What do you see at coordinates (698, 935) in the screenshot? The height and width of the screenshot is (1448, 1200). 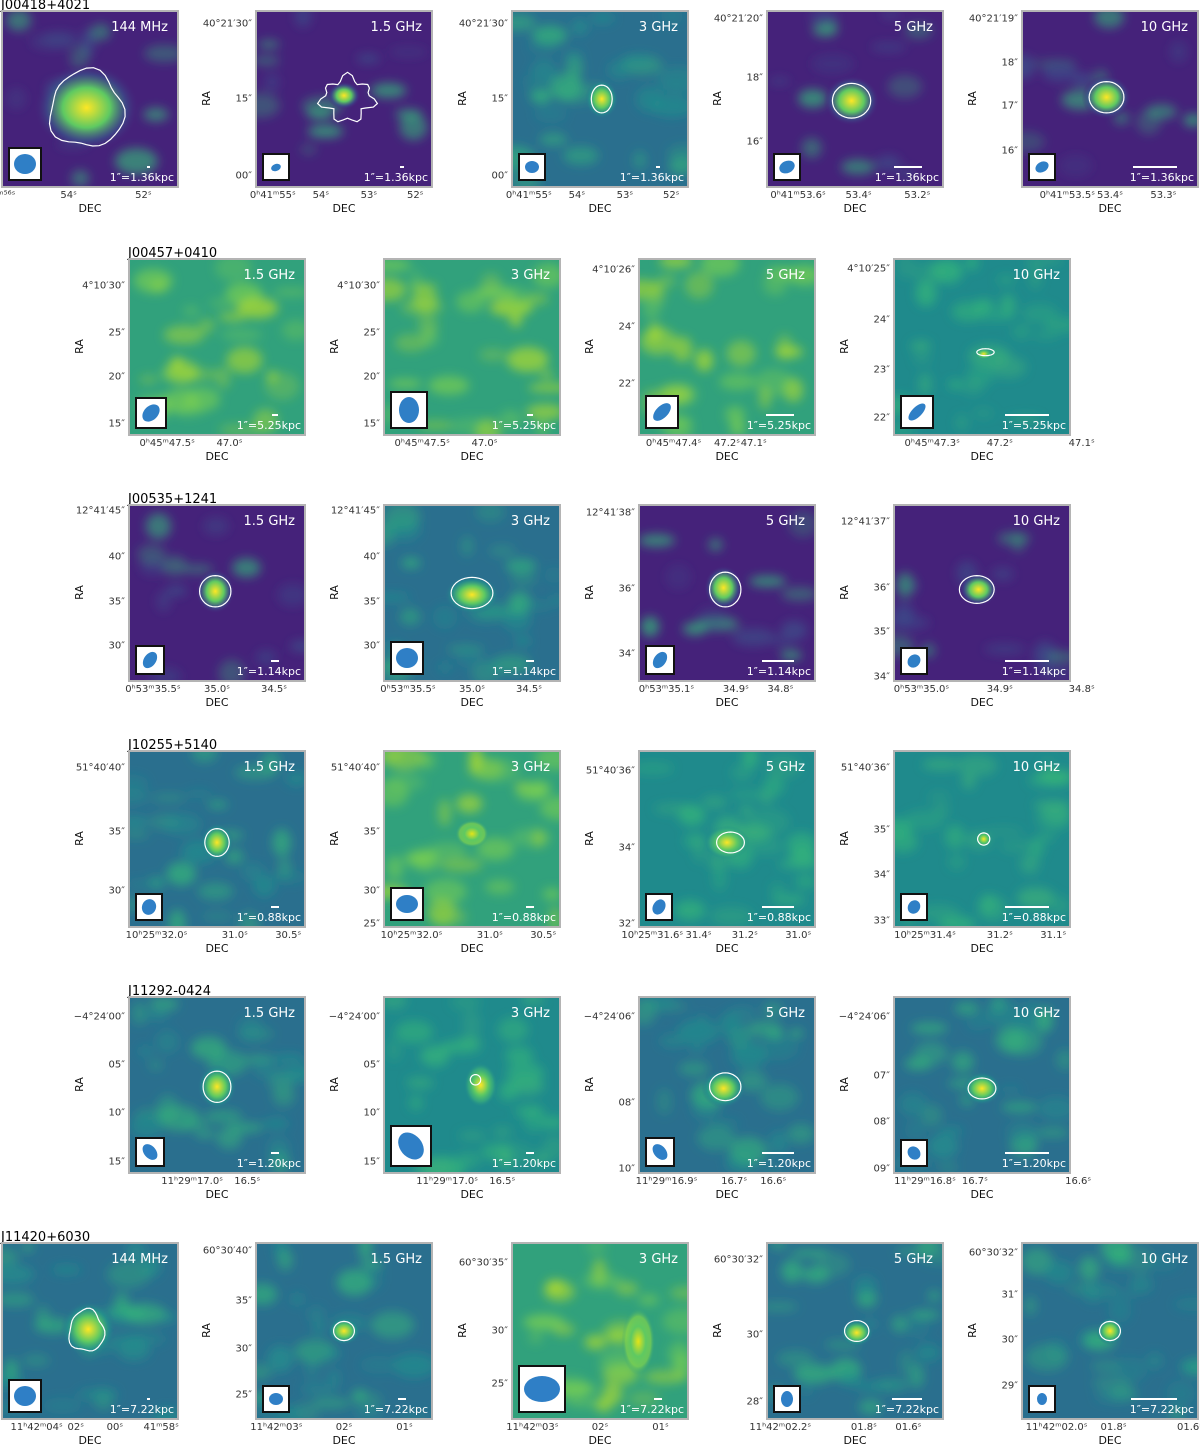 I see `x-tick-label: 31.4ˢ` at bounding box center [698, 935].